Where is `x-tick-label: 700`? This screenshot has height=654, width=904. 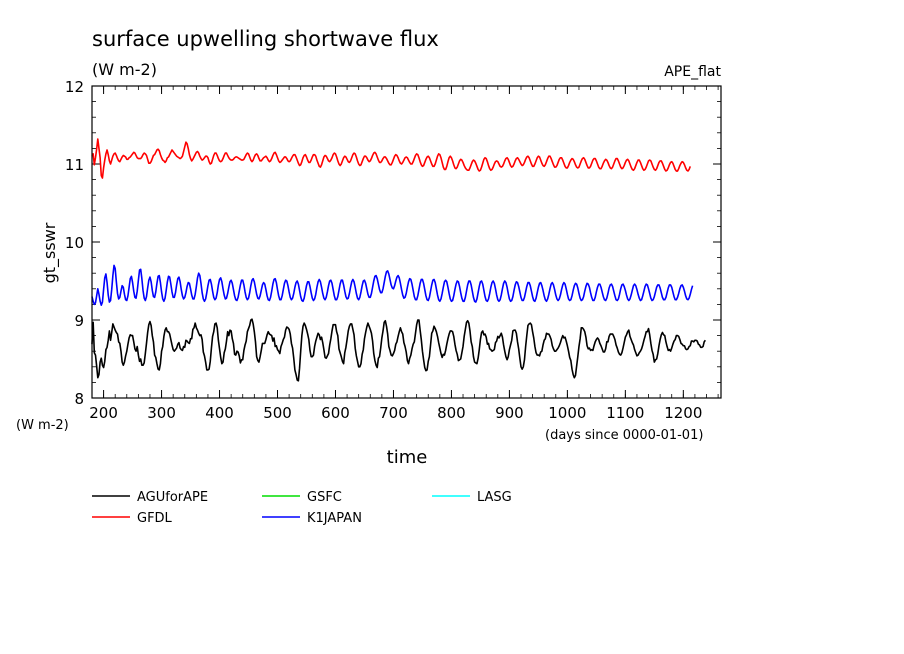 x-tick-label: 700 is located at coordinates (393, 413).